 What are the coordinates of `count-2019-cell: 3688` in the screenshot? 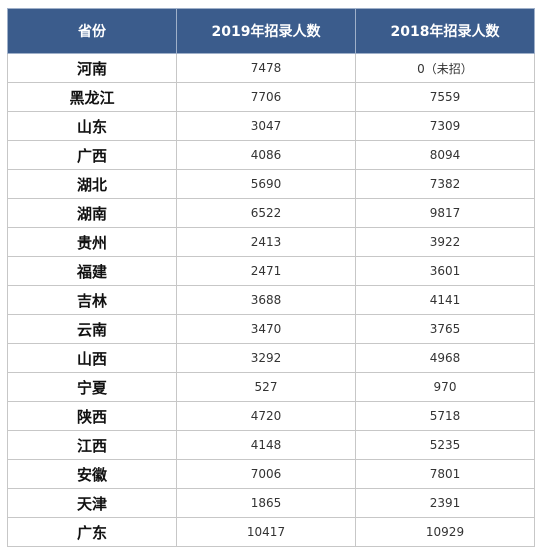 It's located at (266, 300).